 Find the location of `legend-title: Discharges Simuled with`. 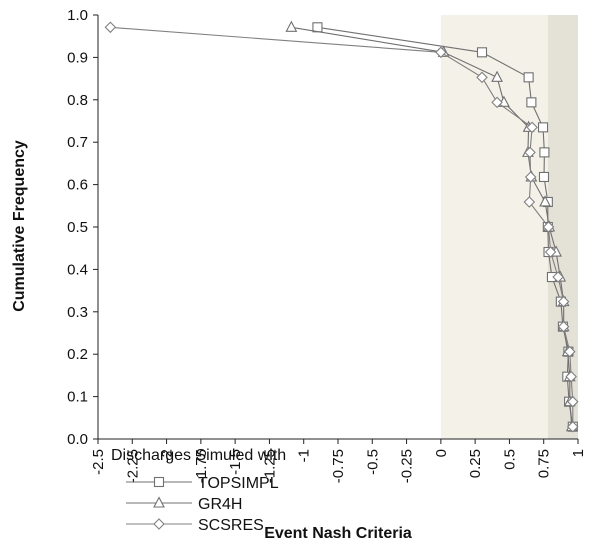

legend-title: Discharges Simuled with is located at coordinates (198, 455).